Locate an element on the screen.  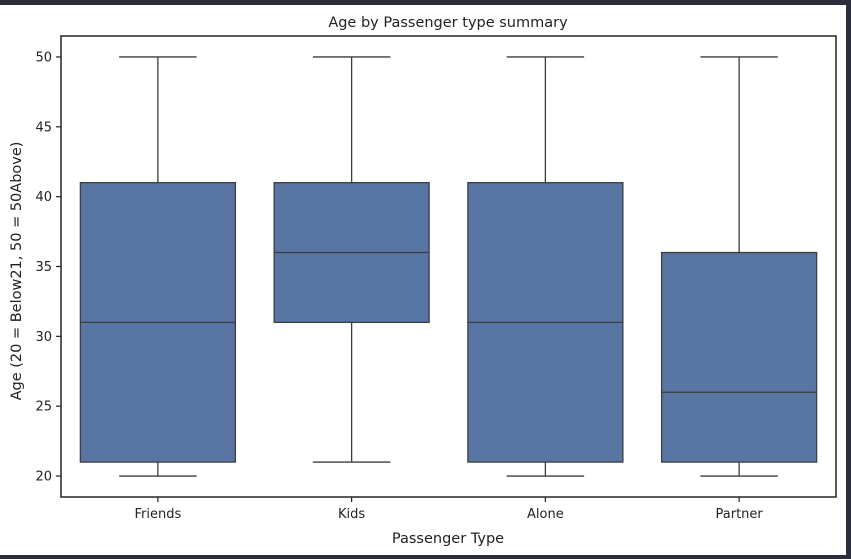
box-alone is located at coordinates (545, 266).